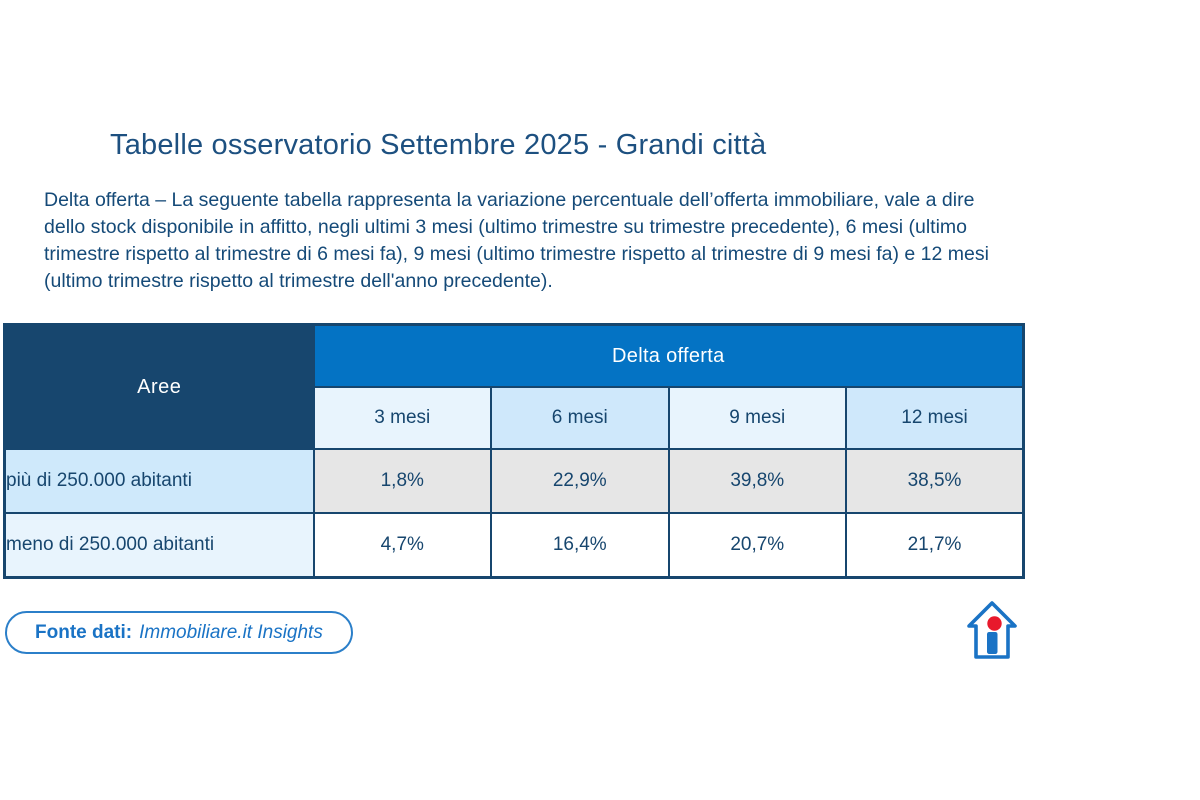 This screenshot has width=1200, height=800. I want to click on source-name: Immobiliare.it Insights, so click(231, 632).